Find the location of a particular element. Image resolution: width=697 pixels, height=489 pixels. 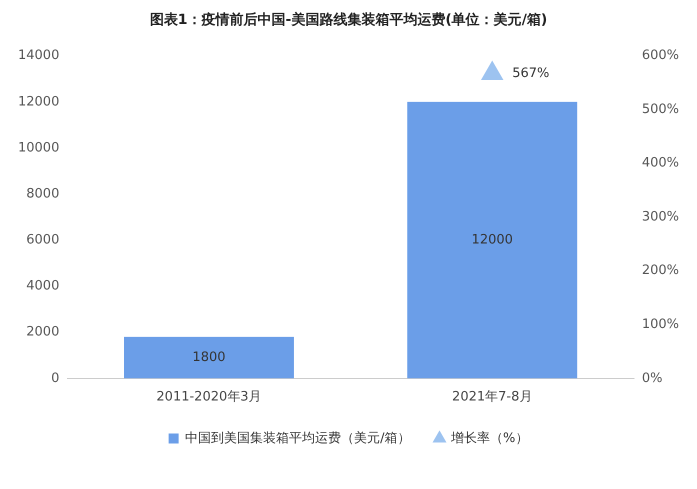

y2-tick-label: 100% is located at coordinates (661, 324).